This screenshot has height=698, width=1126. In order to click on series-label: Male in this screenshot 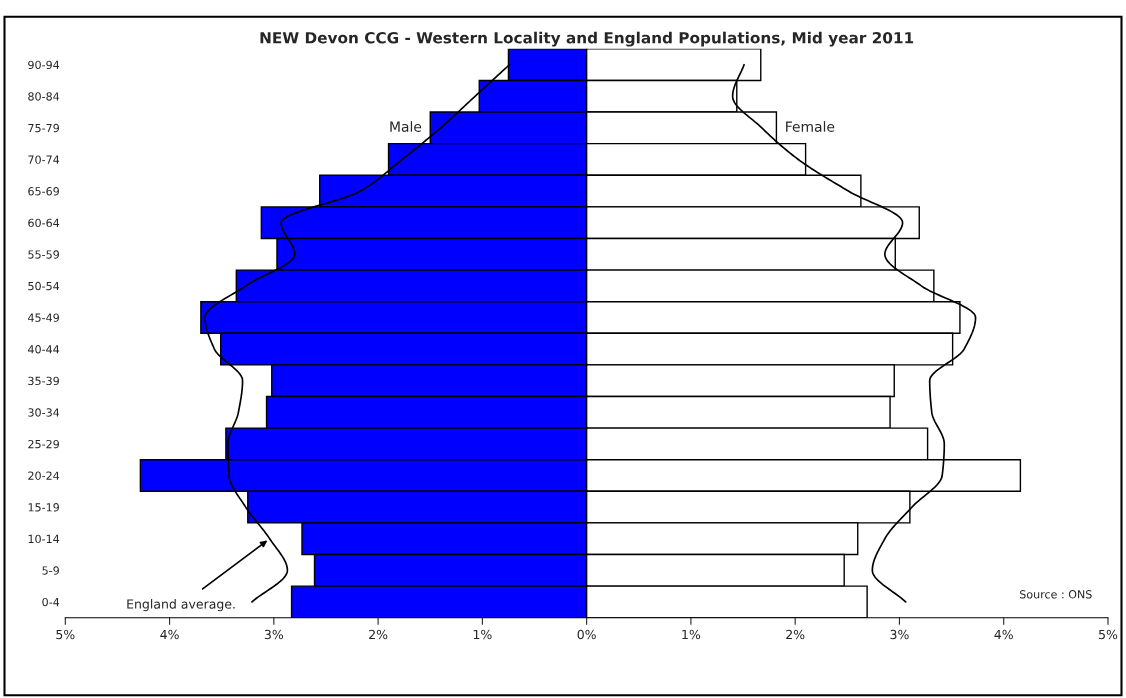, I will do `click(406, 126)`.